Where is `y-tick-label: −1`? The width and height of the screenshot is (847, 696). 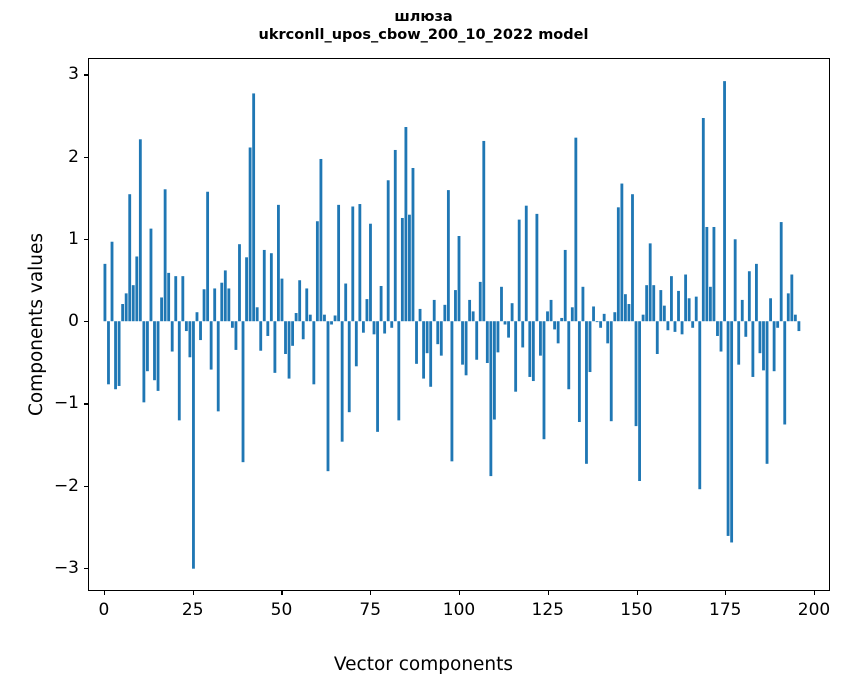 y-tick-label: −1 is located at coordinates (66, 403).